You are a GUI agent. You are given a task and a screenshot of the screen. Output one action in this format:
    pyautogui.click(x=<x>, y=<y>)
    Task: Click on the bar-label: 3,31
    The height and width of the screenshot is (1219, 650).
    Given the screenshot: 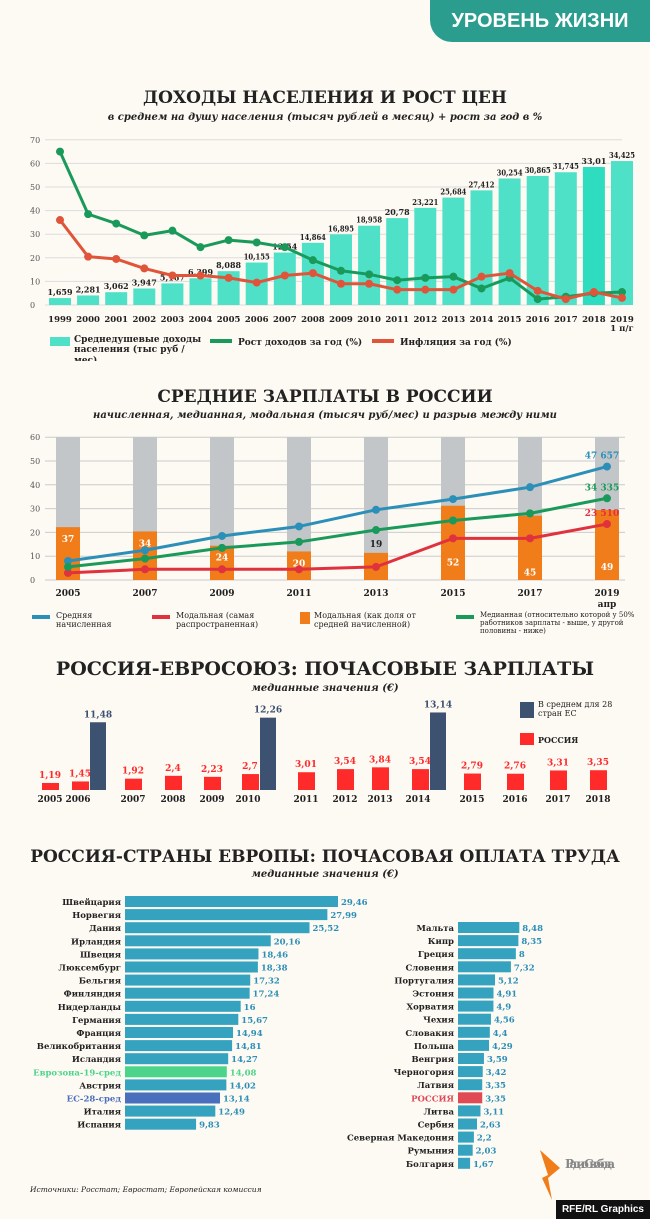 What is the action you would take?
    pyautogui.click(x=558, y=763)
    